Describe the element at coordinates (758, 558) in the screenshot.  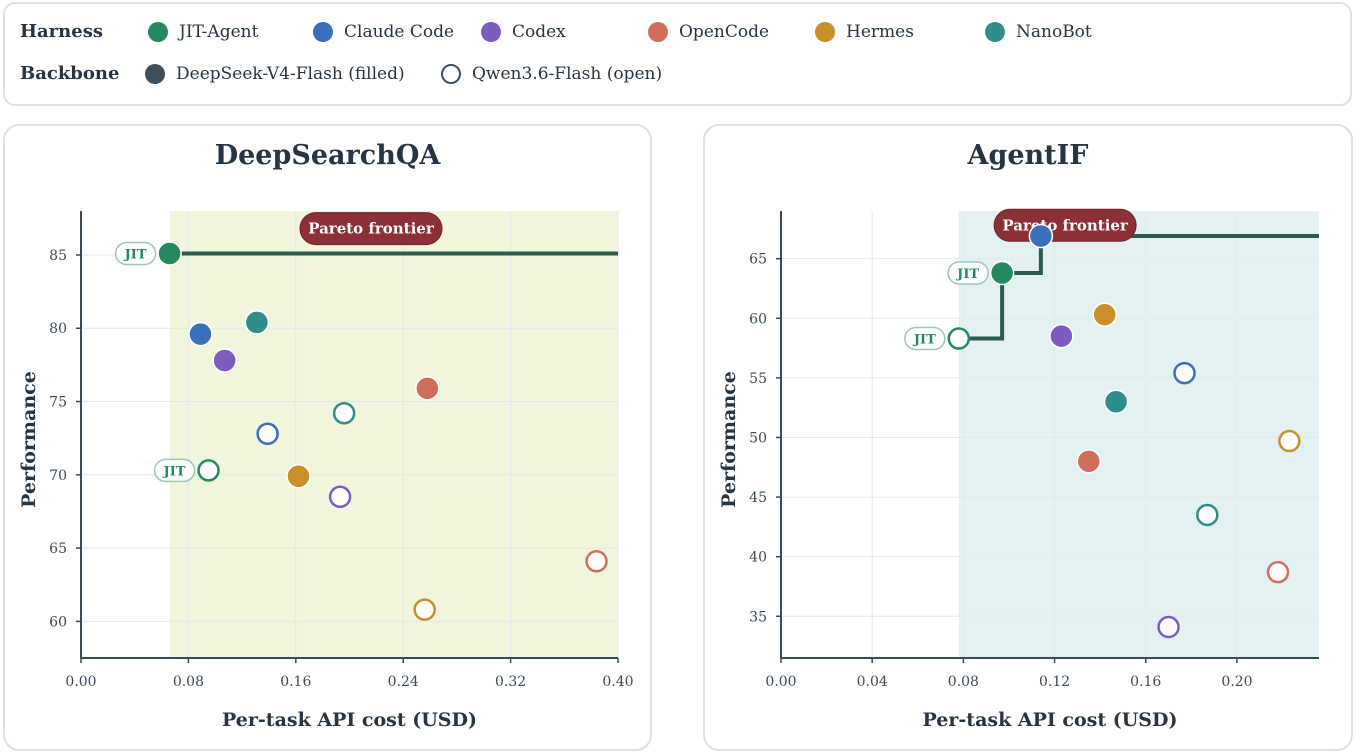
I see `y-tick-label: 40` at that location.